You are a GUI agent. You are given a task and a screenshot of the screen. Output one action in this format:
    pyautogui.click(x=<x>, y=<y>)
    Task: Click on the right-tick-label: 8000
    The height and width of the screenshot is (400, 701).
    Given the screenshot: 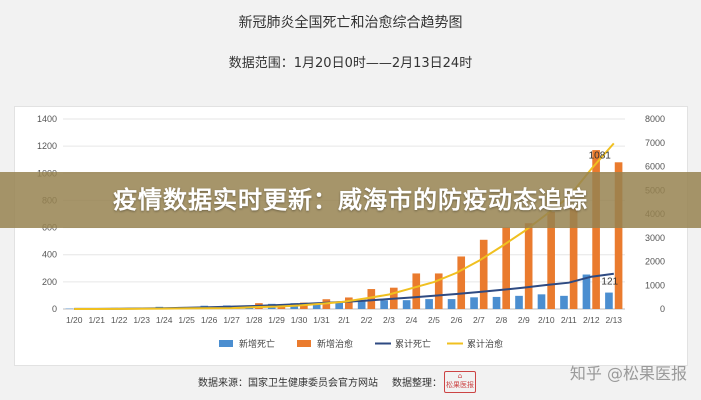 What is the action you would take?
    pyautogui.click(x=655, y=119)
    